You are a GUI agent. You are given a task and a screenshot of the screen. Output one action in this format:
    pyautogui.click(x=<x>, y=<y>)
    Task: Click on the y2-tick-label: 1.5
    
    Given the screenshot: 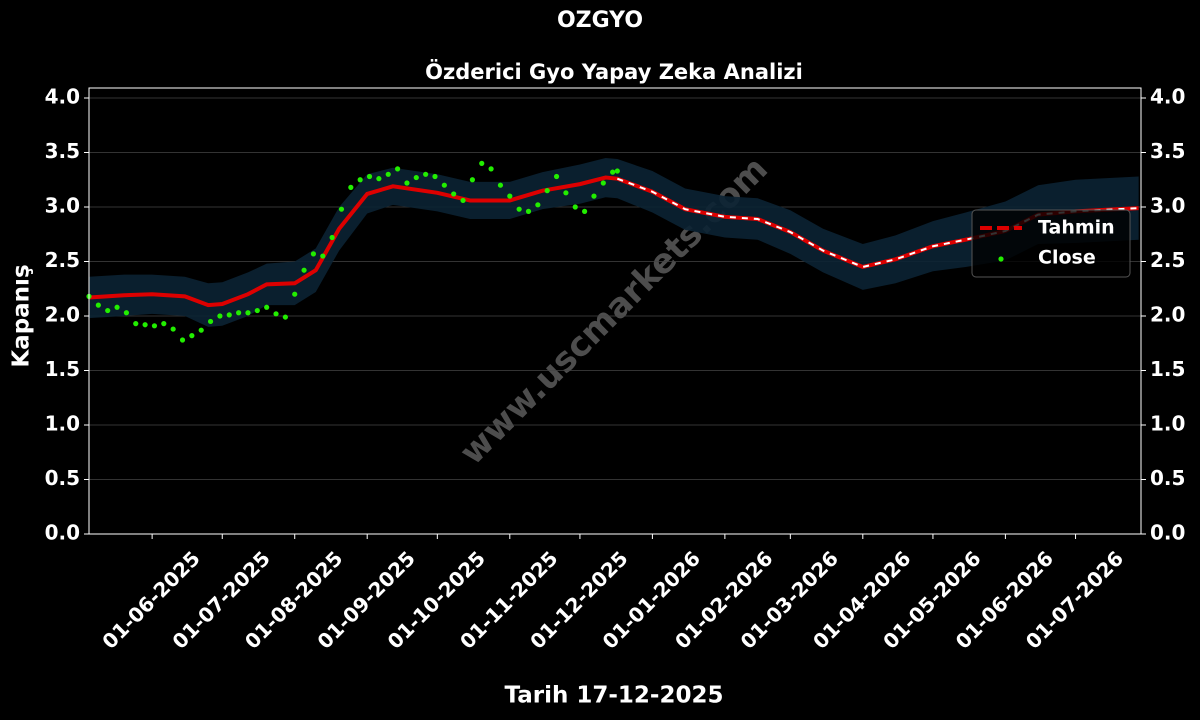 What is the action you would take?
    pyautogui.click(x=1167, y=369)
    